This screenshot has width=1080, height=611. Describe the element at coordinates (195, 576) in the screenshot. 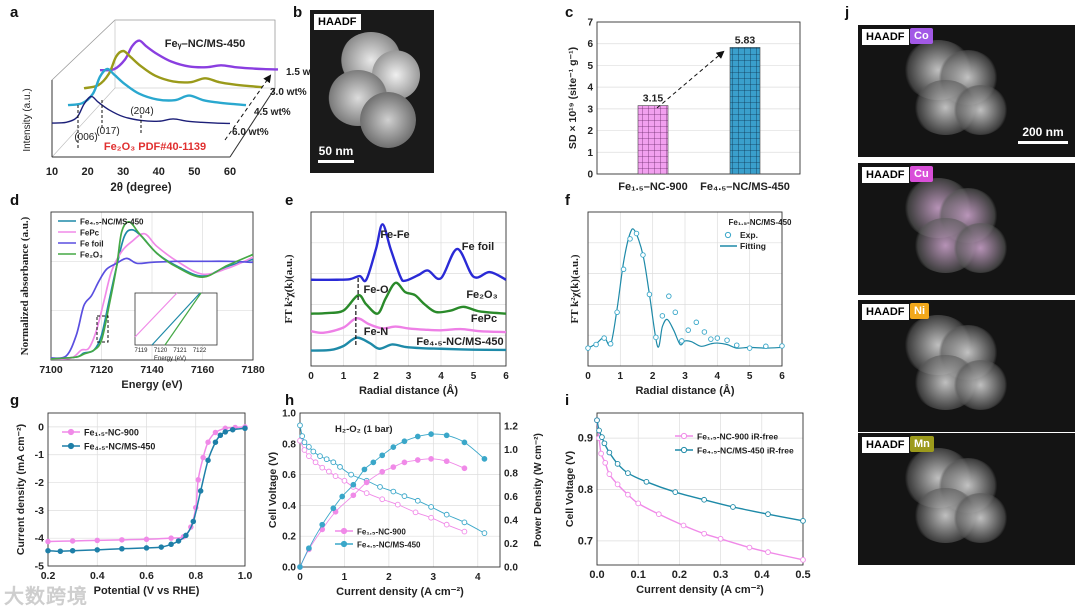

I see `x-tick-label: 0.8` at that location.